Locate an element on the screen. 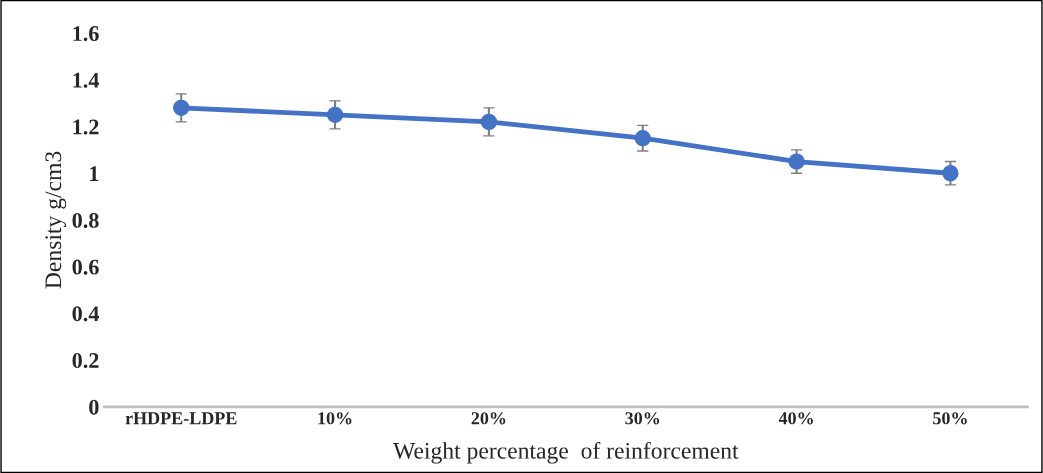  y-tick-label: 0 is located at coordinates (94, 407).